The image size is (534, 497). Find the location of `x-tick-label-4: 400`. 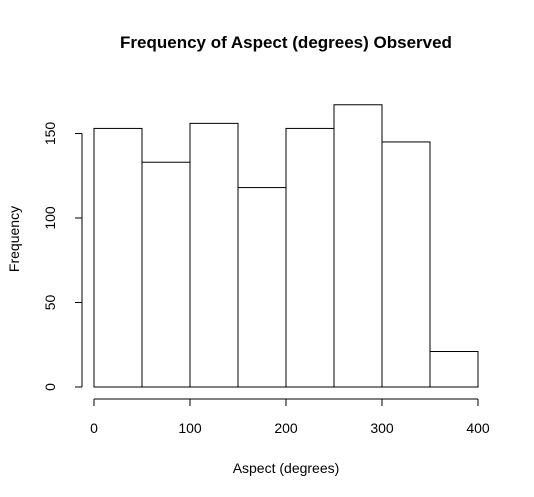

x-tick-label-4: 400 is located at coordinates (478, 428).